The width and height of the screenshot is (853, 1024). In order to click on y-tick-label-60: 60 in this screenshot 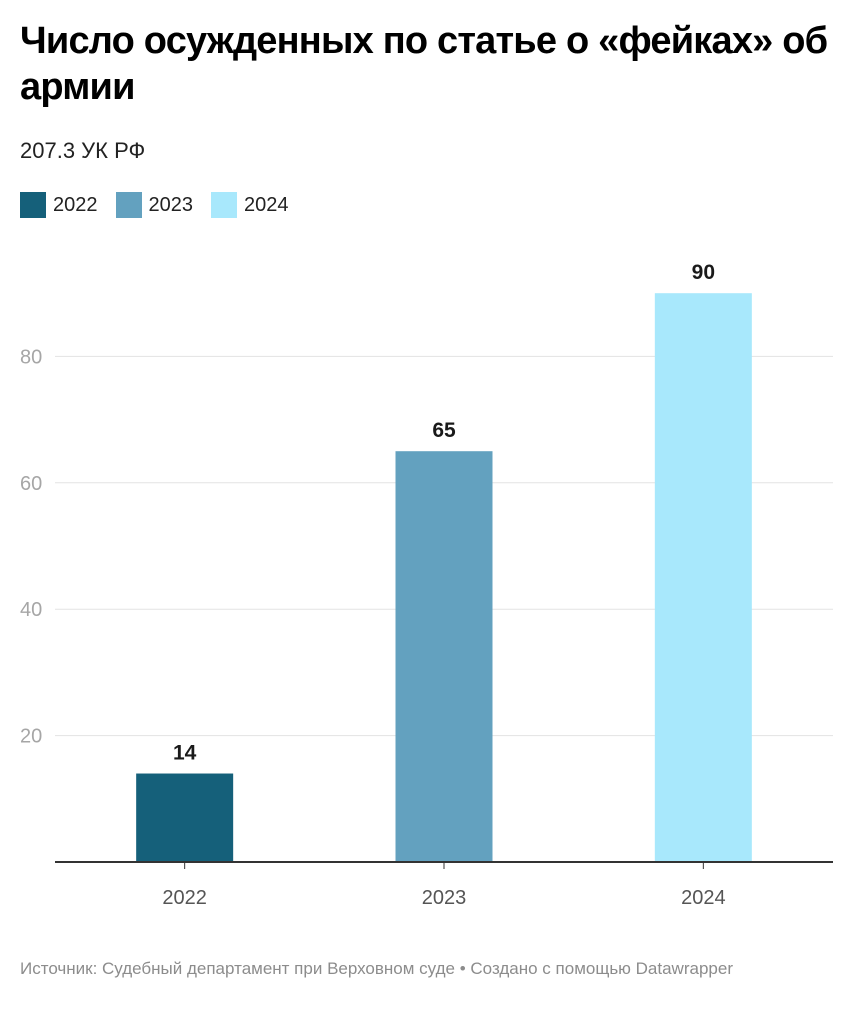, I will do `click(31, 484)`.